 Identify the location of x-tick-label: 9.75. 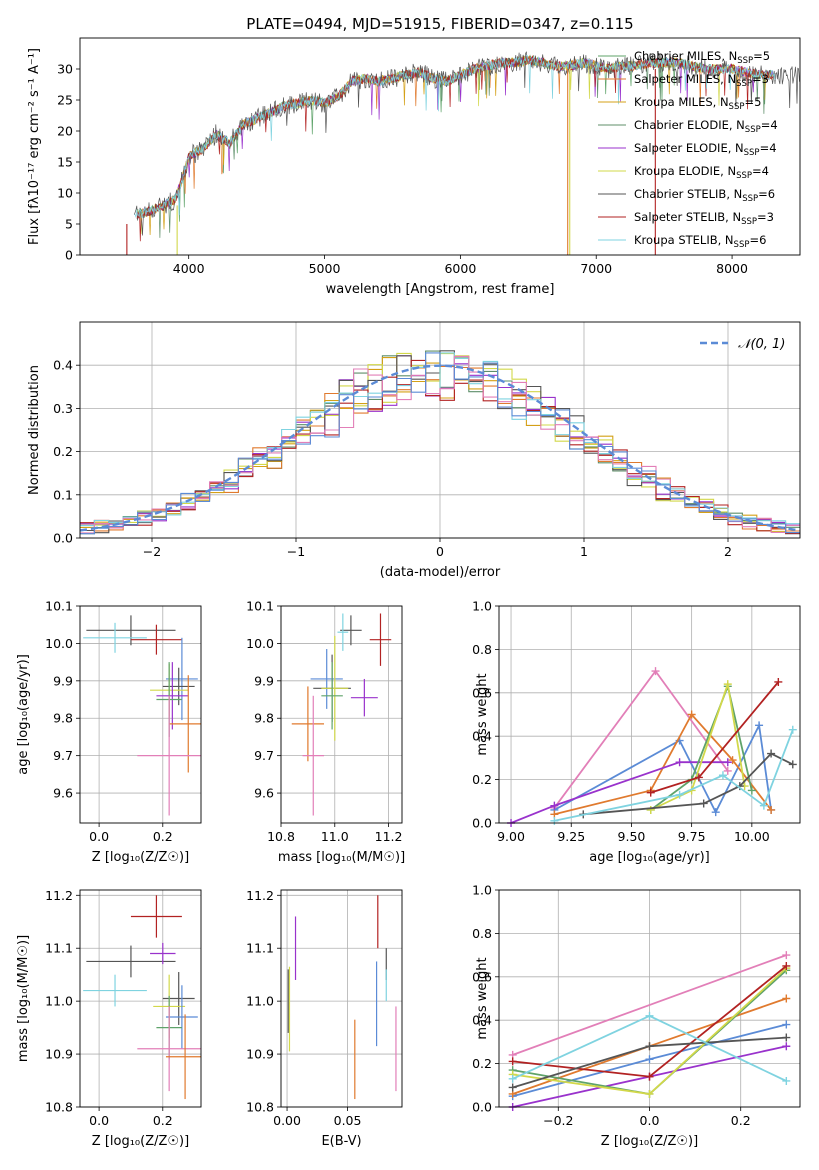
(692, 836).